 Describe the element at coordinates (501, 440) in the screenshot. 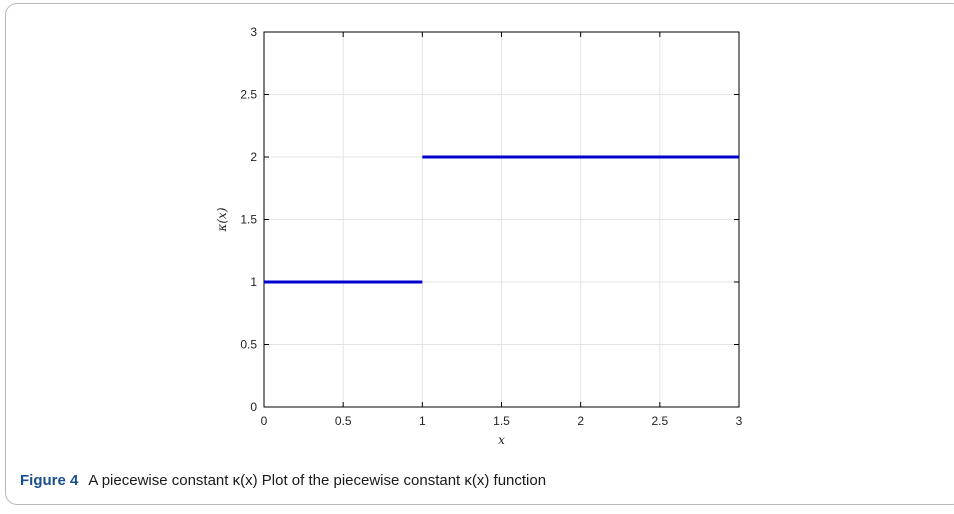

I see `x-axis-label: x` at that location.